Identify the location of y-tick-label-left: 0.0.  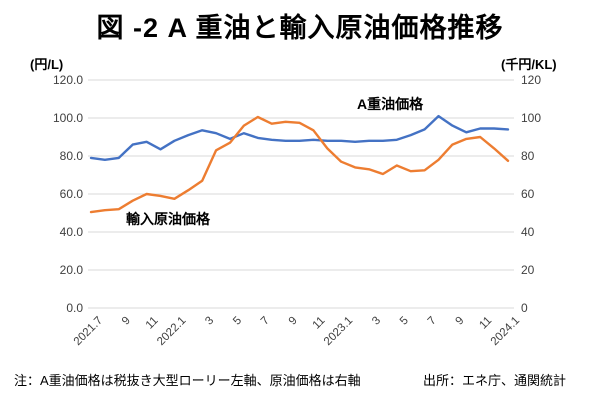
(74, 308).